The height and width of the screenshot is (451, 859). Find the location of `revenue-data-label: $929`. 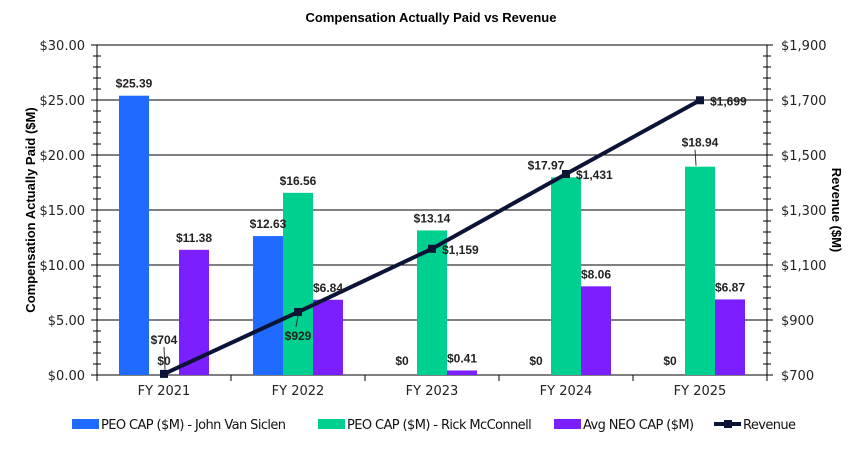

revenue-data-label: $929 is located at coordinates (298, 336).